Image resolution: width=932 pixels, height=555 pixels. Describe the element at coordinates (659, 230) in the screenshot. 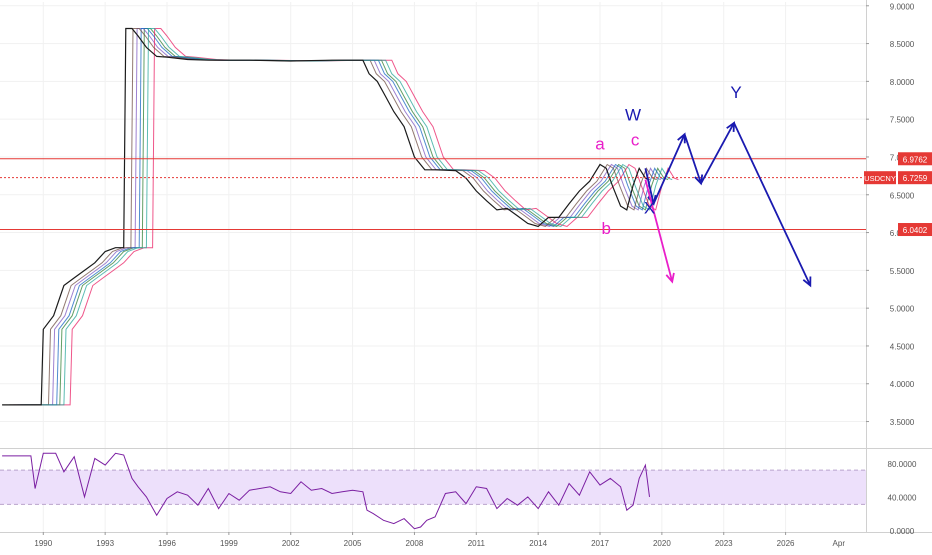

I see `magenta-path` at that location.